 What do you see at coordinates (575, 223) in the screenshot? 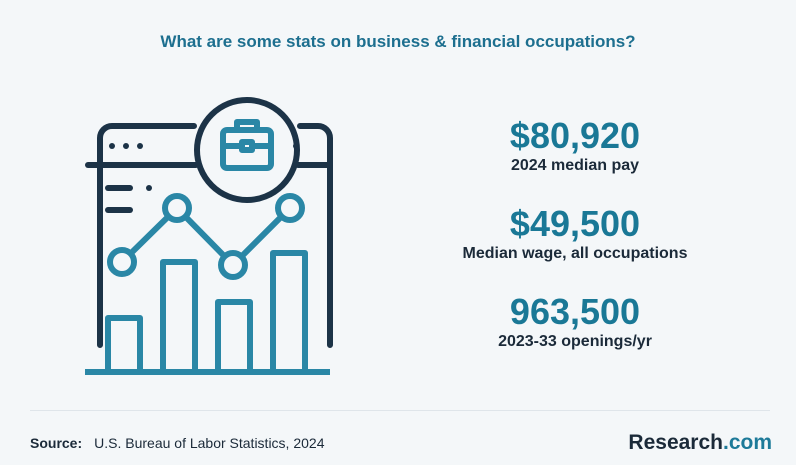
I see `stat-value: $49,500` at bounding box center [575, 223].